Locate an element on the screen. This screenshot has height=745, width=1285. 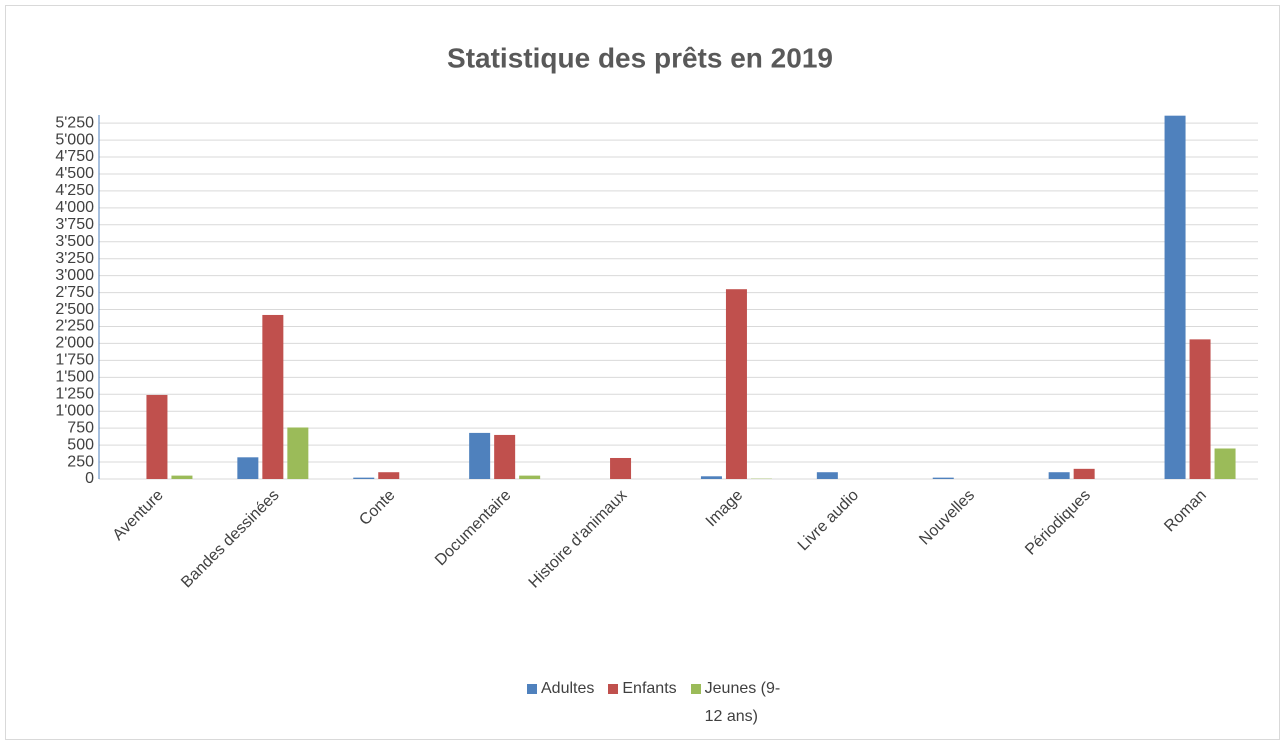
y-tick-label: 1'500 is located at coordinates (74, 377).